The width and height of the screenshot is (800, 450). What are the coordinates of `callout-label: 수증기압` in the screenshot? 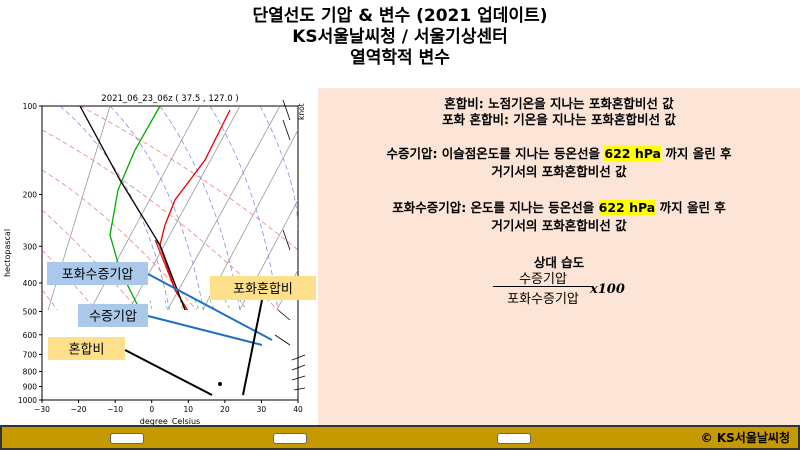 It's located at (113, 317).